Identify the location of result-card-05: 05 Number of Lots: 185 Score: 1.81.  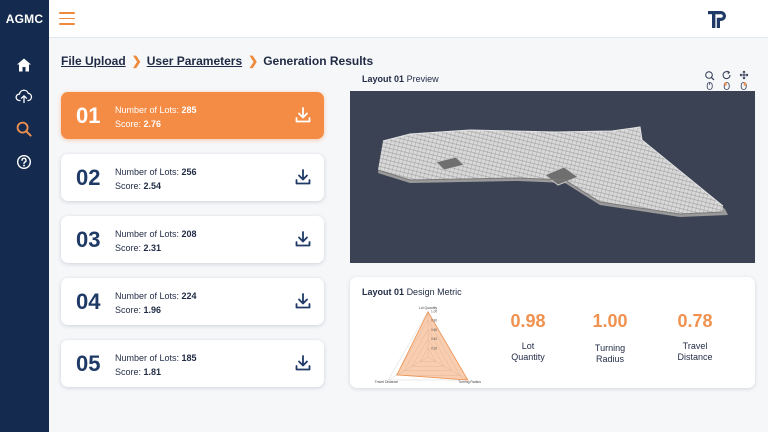
(192, 363).